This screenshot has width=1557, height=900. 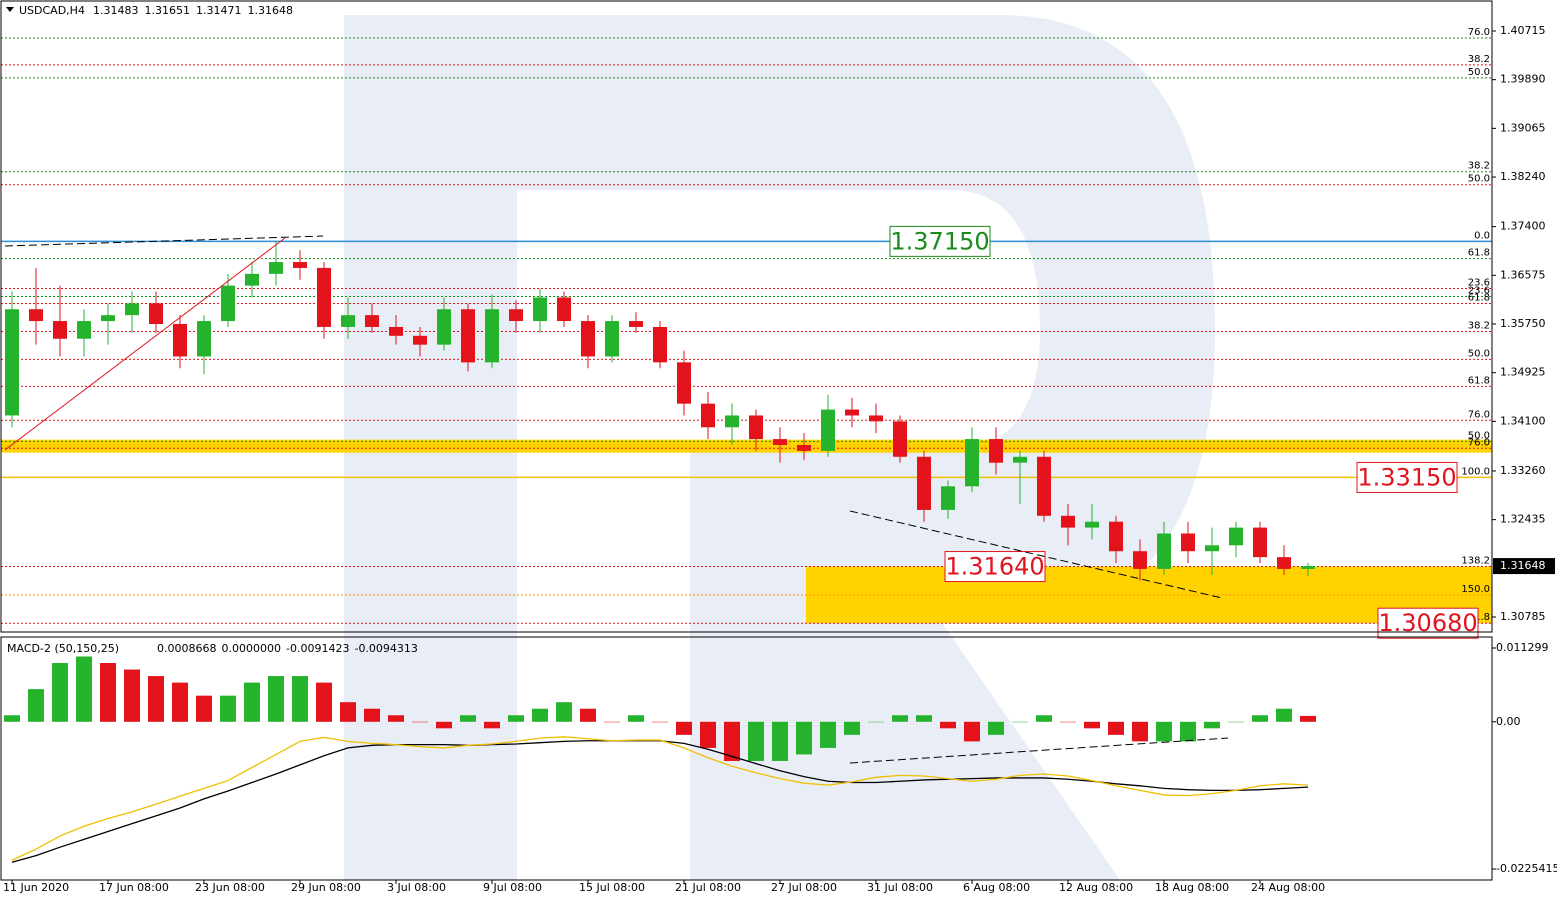 What do you see at coordinates (612, 887) in the screenshot?
I see `x-tick-label: 15 Jul 08:00` at bounding box center [612, 887].